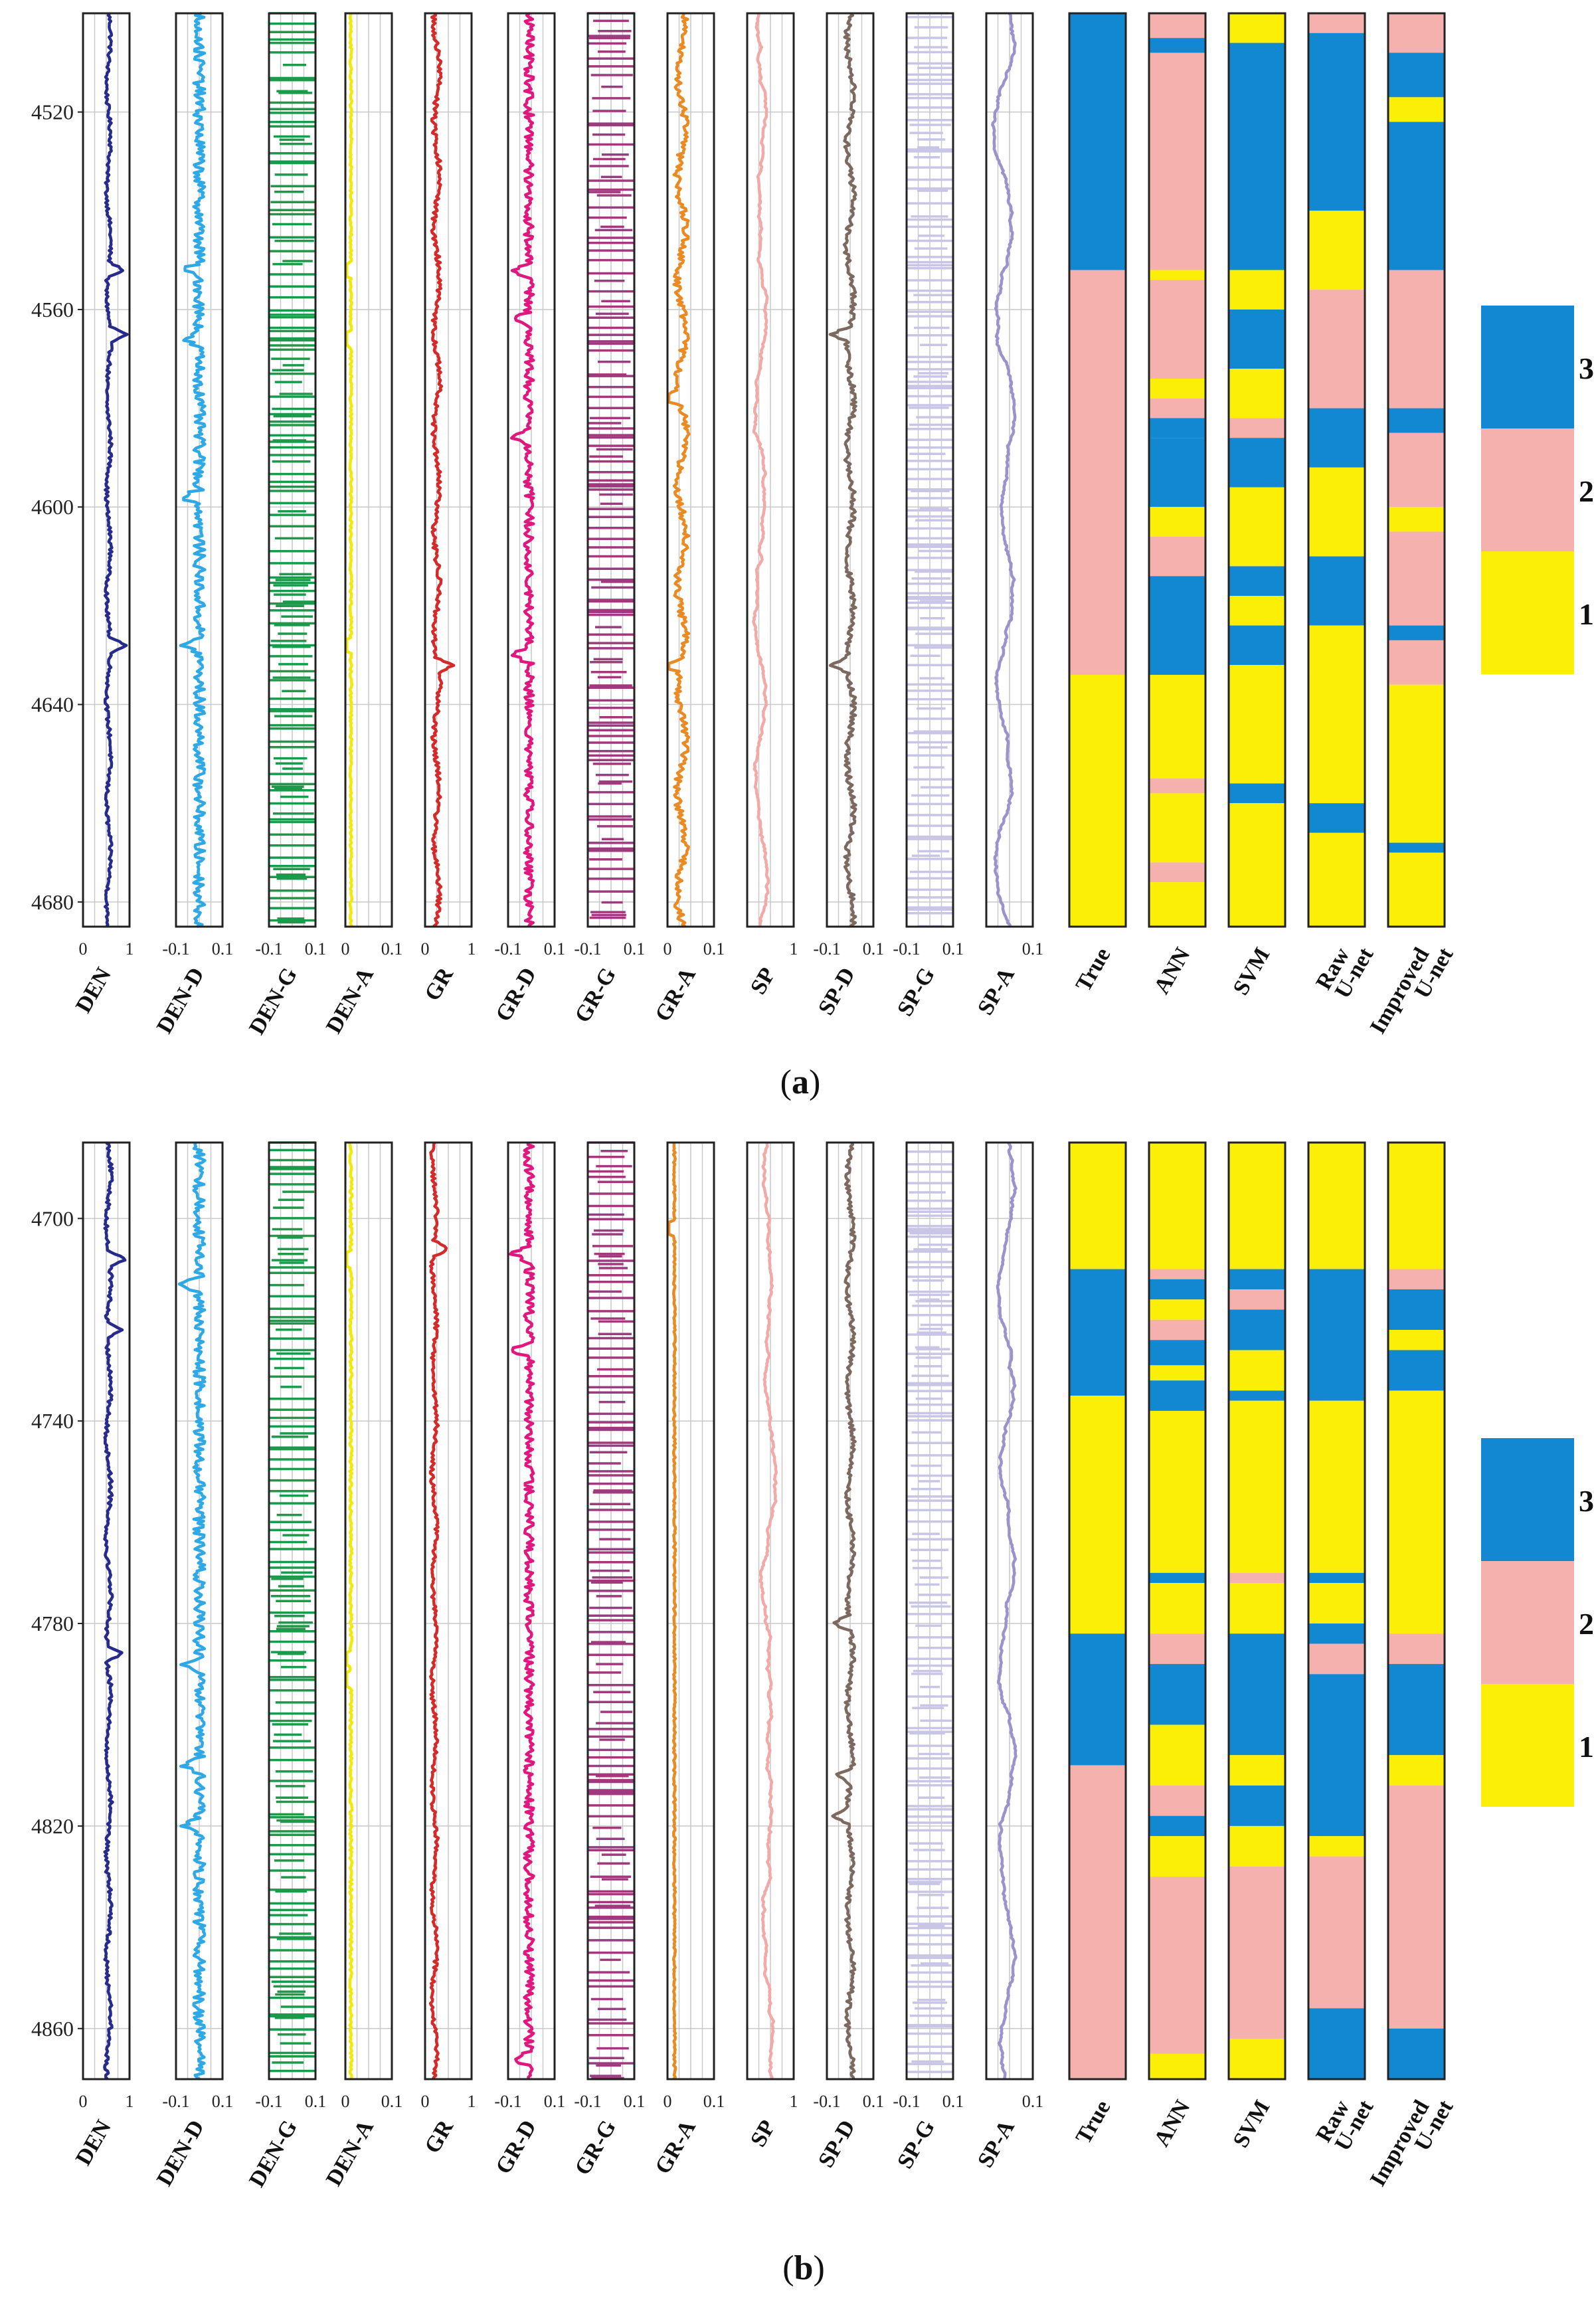  What do you see at coordinates (53, 310) in the screenshot?
I see `y-tick-label: 4560` at bounding box center [53, 310].